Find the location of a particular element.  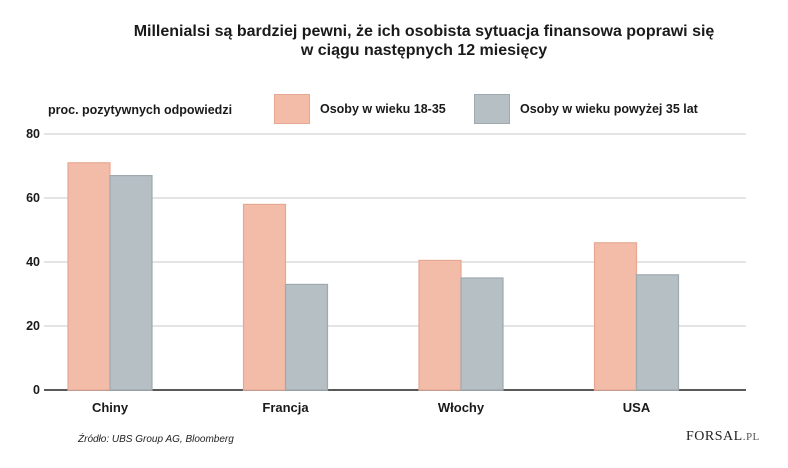

legend-item-over-35: Osoby w wieku powyżej 35 lat is located at coordinates (586, 109).